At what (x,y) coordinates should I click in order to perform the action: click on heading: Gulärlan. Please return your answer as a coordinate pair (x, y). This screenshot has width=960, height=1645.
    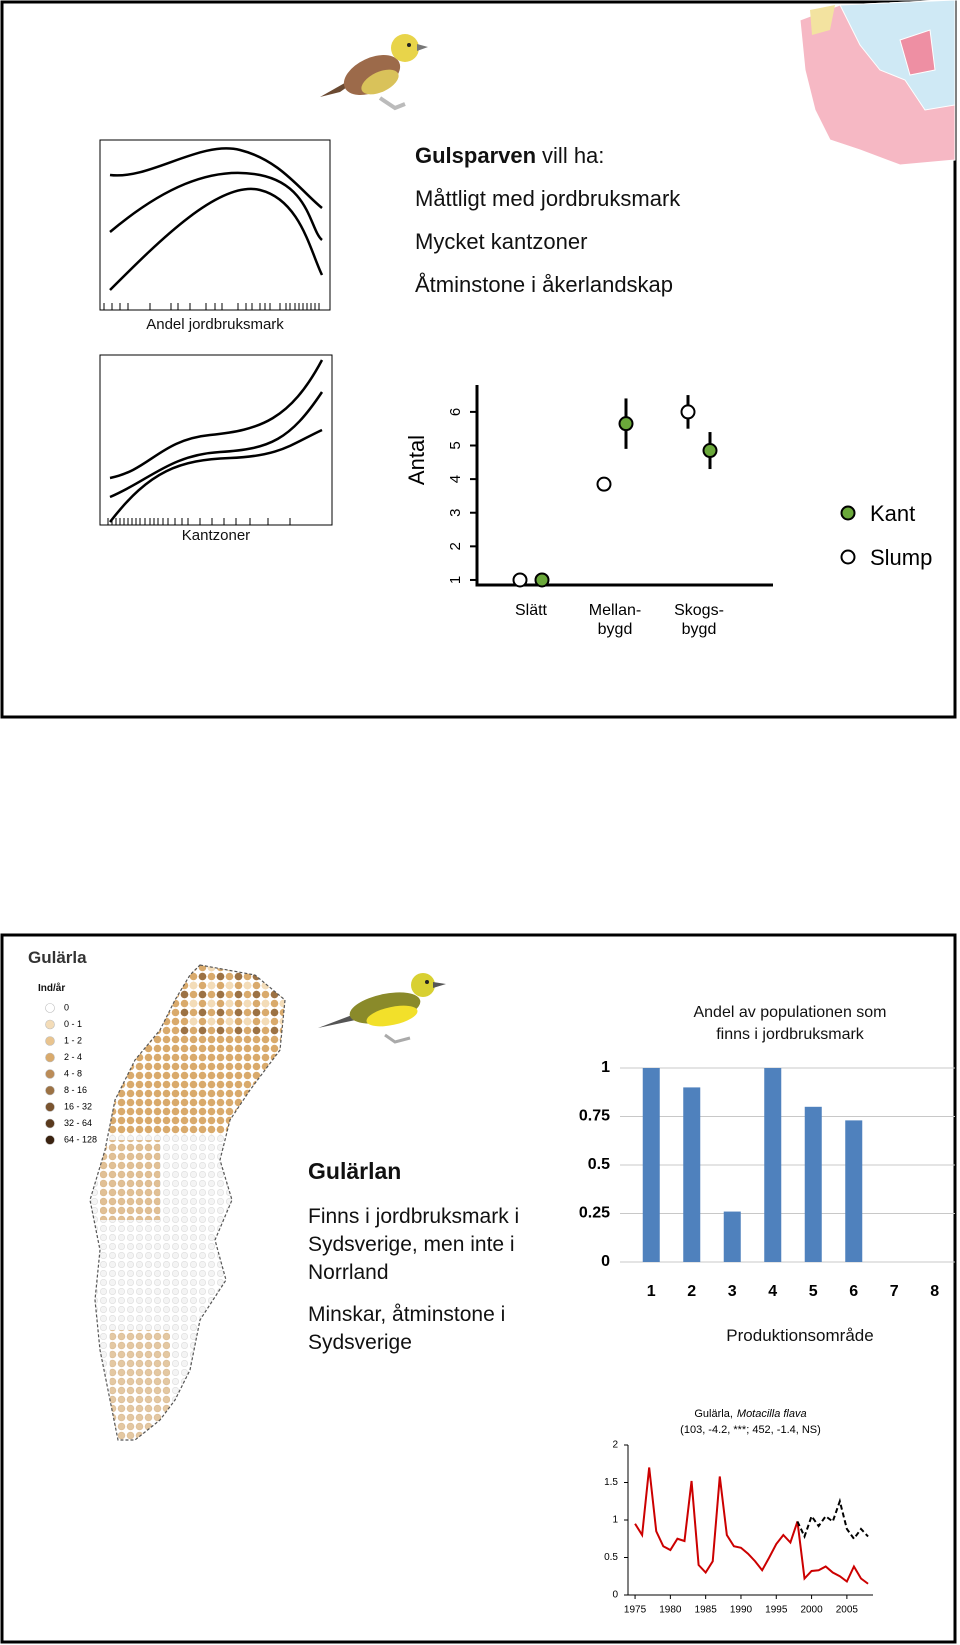
    Looking at the image, I should click on (355, 1171).